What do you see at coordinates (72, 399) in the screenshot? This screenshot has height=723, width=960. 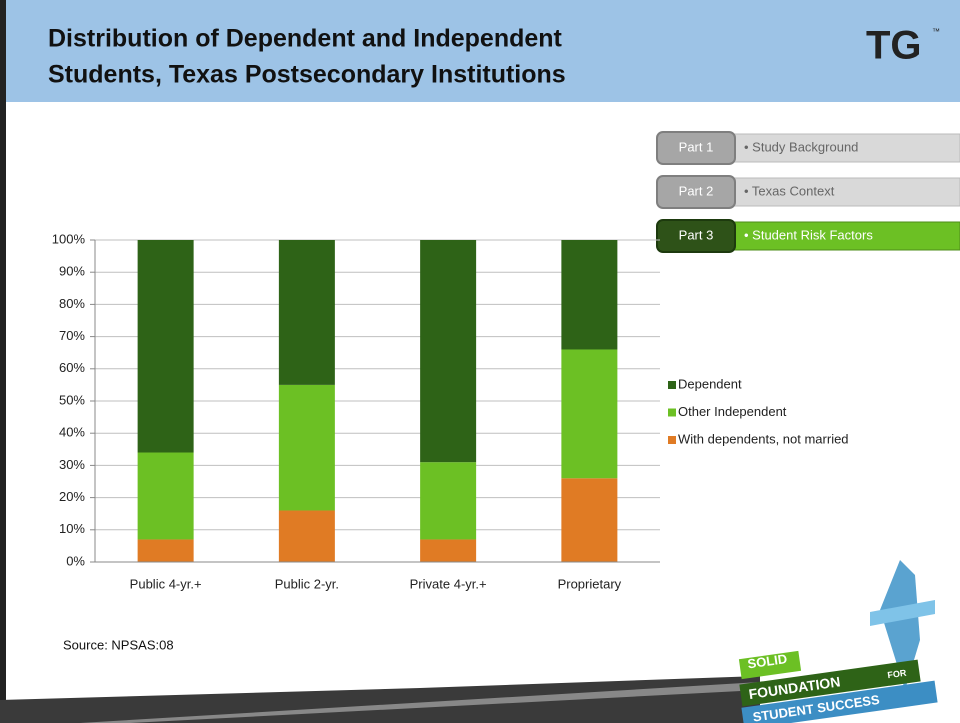 I see `y-tick-label: 50%` at bounding box center [72, 399].